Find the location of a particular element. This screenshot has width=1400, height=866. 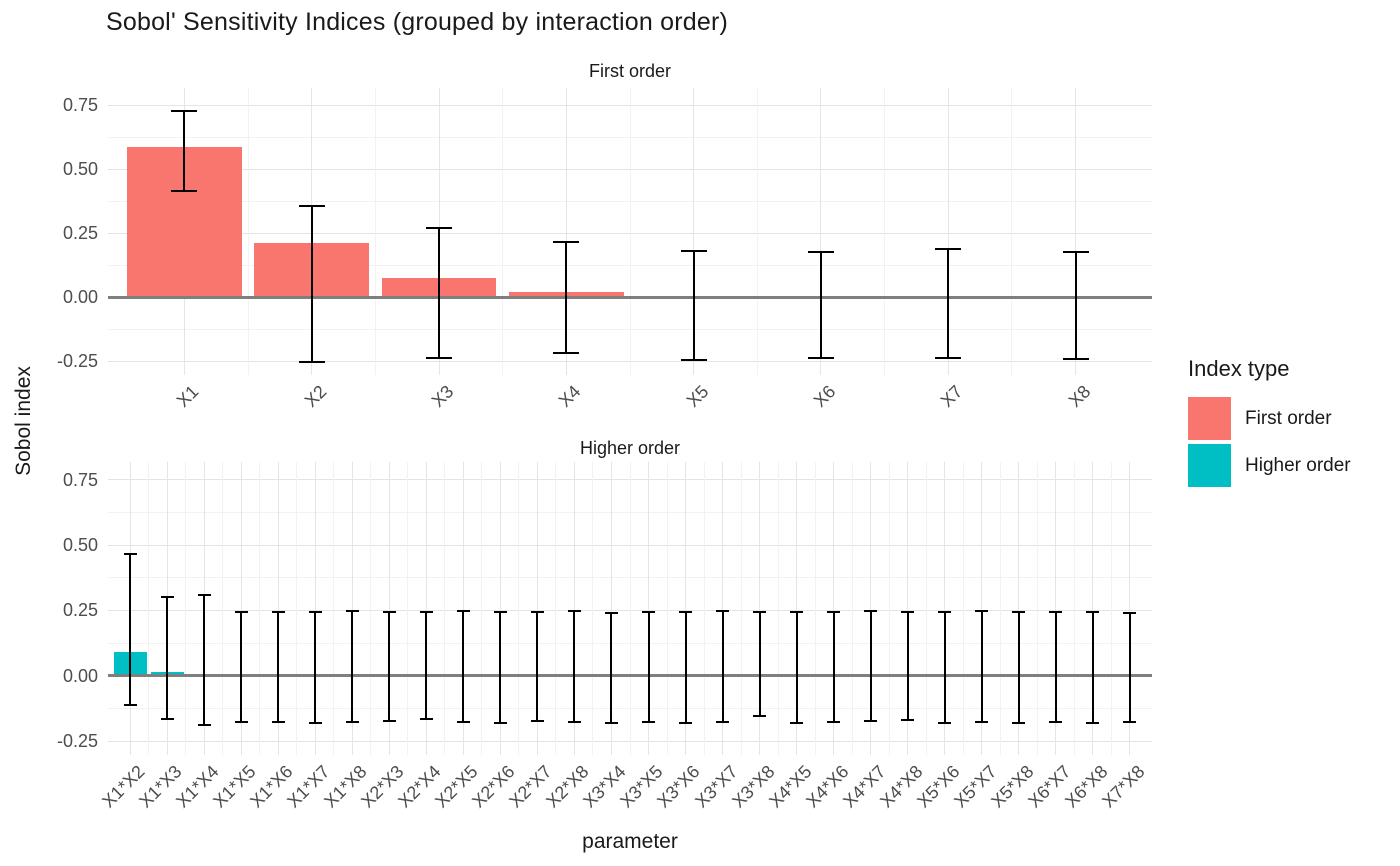

error-bar-X5*X6 is located at coordinates (944, 667).